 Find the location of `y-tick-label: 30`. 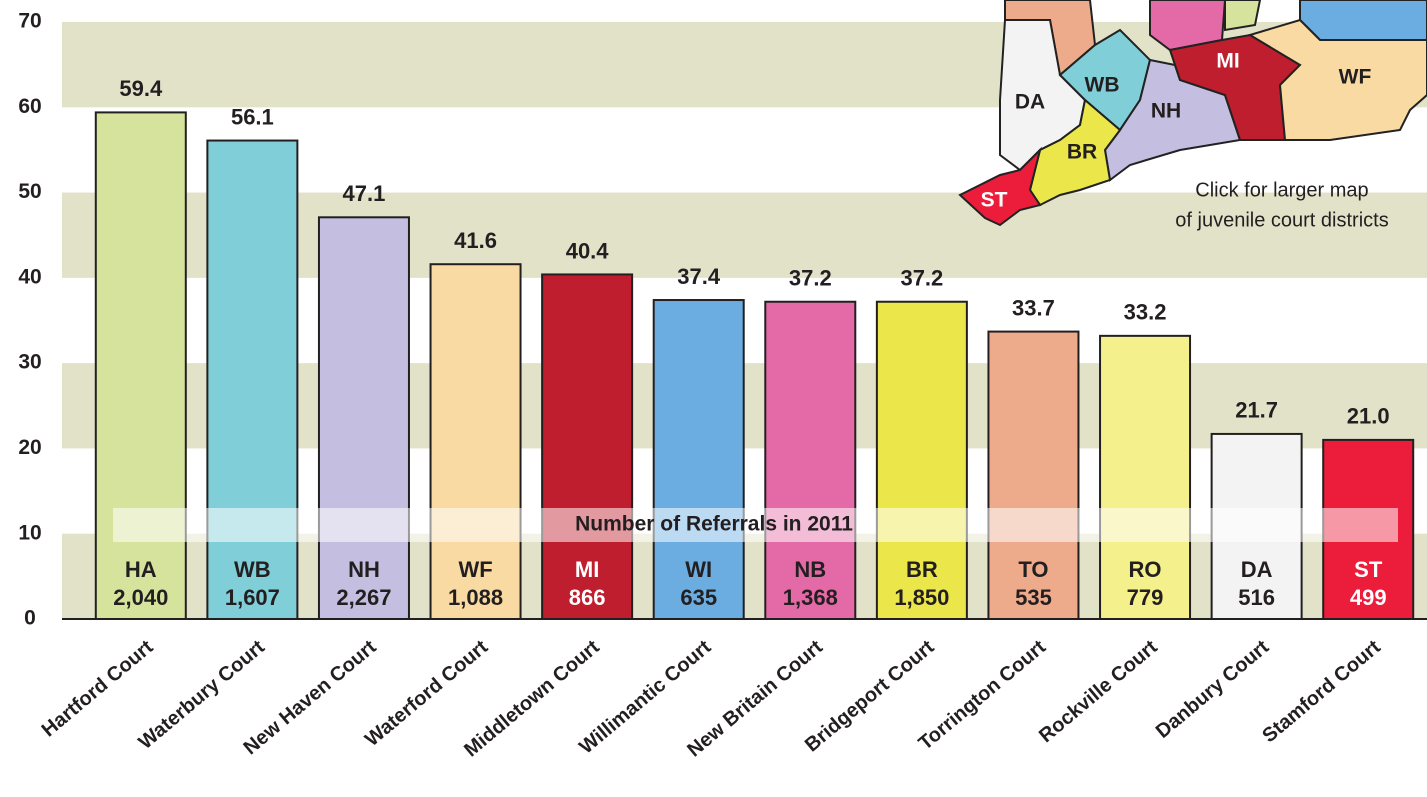

y-tick-label: 30 is located at coordinates (29, 362).